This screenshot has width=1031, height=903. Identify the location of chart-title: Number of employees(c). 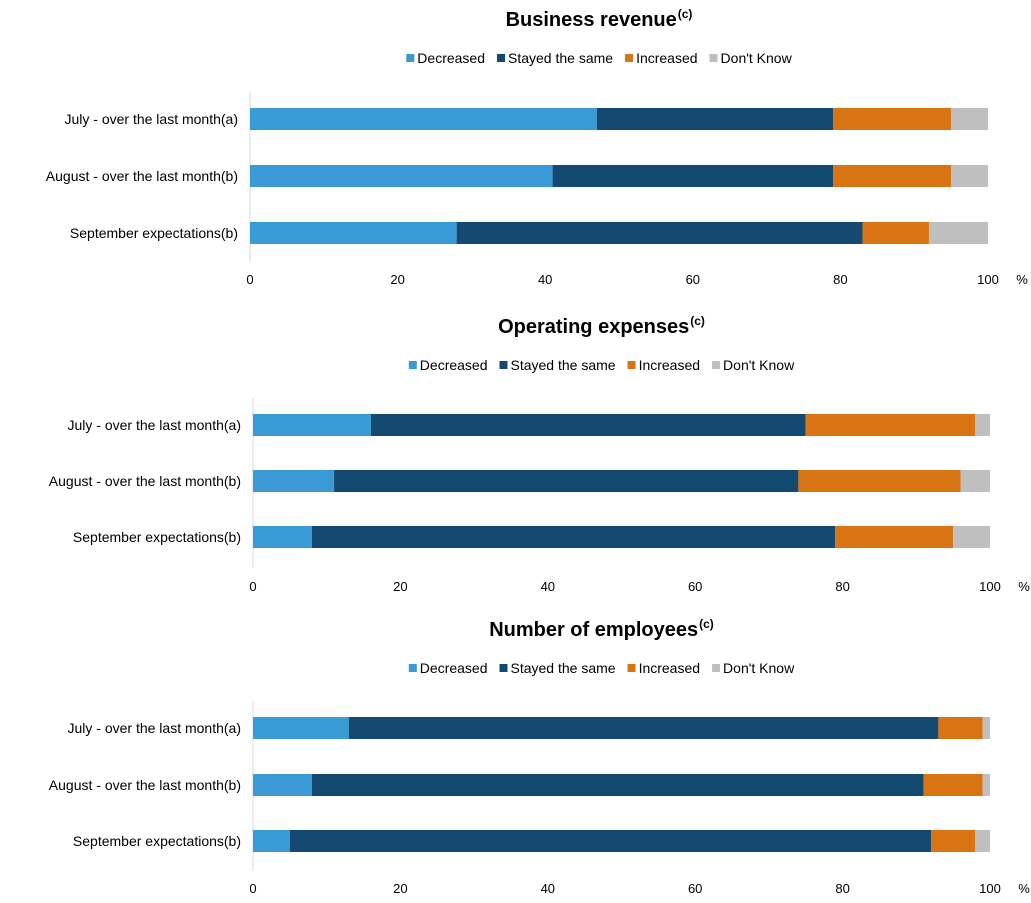
(601, 629).